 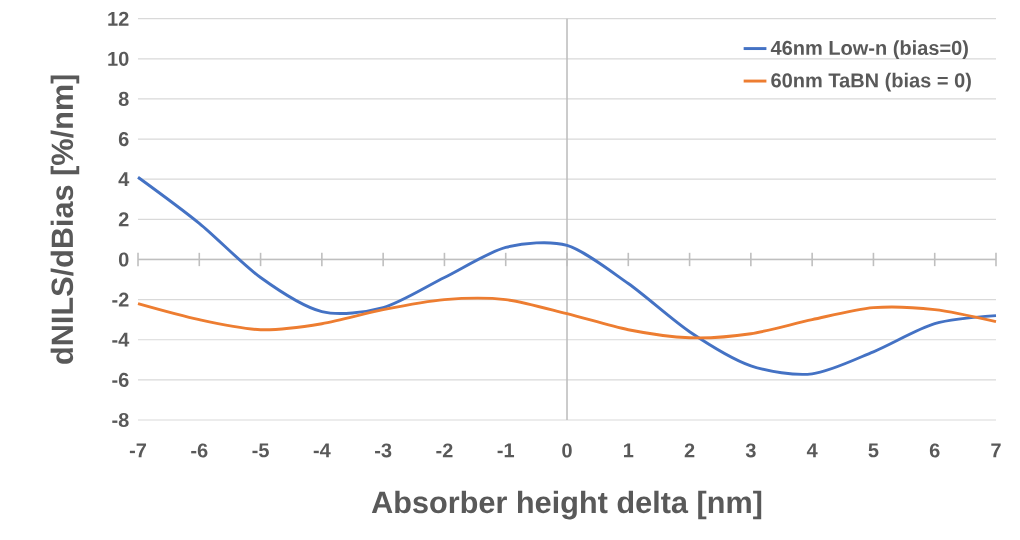 What do you see at coordinates (123, 219) in the screenshot?
I see `y-tick-label: 2` at bounding box center [123, 219].